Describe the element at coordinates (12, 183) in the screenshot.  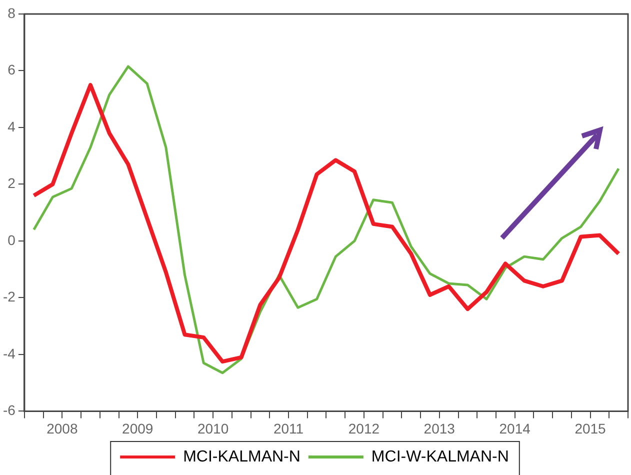
I see `y-tick-label: 2` at that location.